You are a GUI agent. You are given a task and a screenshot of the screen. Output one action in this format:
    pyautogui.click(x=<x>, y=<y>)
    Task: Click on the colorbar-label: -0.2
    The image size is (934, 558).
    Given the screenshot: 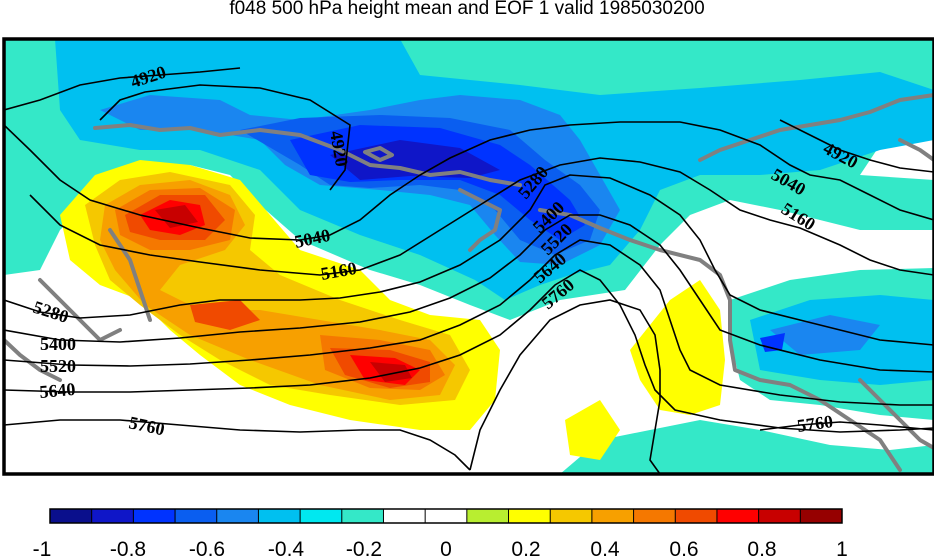 What is the action you would take?
    pyautogui.click(x=364, y=548)
    